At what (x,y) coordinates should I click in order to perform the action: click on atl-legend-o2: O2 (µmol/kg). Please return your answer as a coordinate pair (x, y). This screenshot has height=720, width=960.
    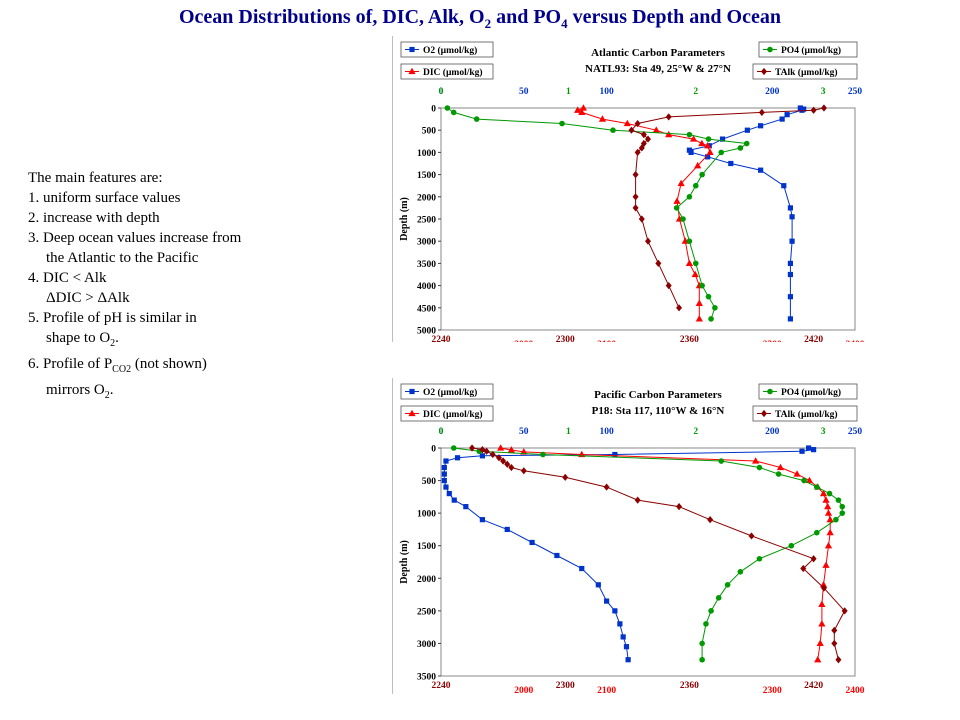
    Looking at the image, I should click on (447, 49).